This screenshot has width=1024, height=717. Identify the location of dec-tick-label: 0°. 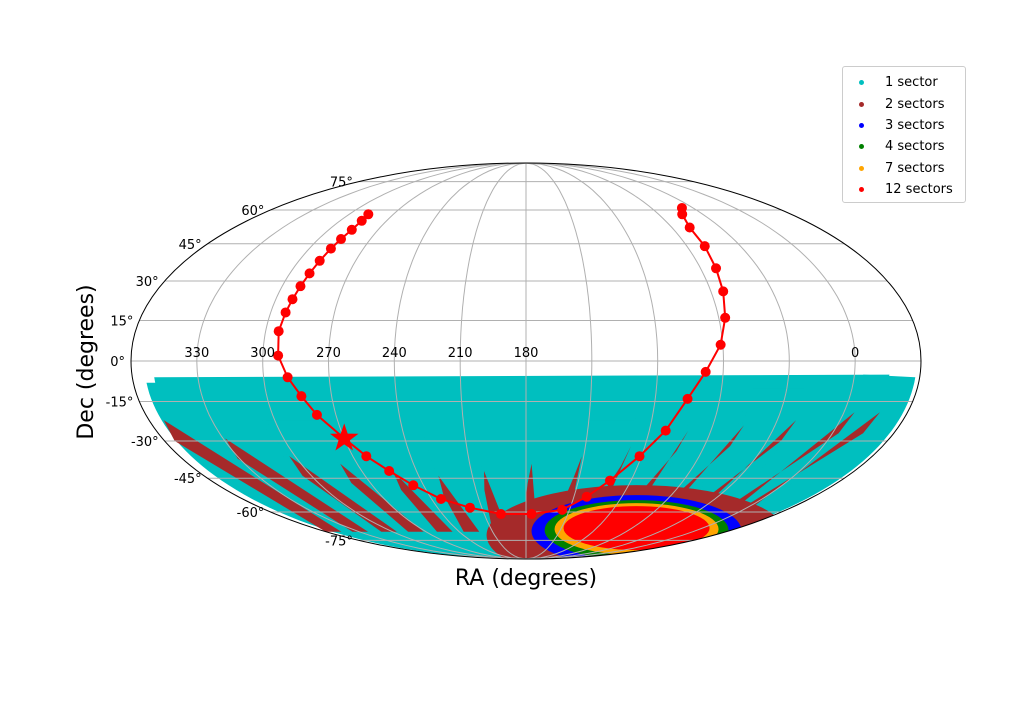
(117, 362).